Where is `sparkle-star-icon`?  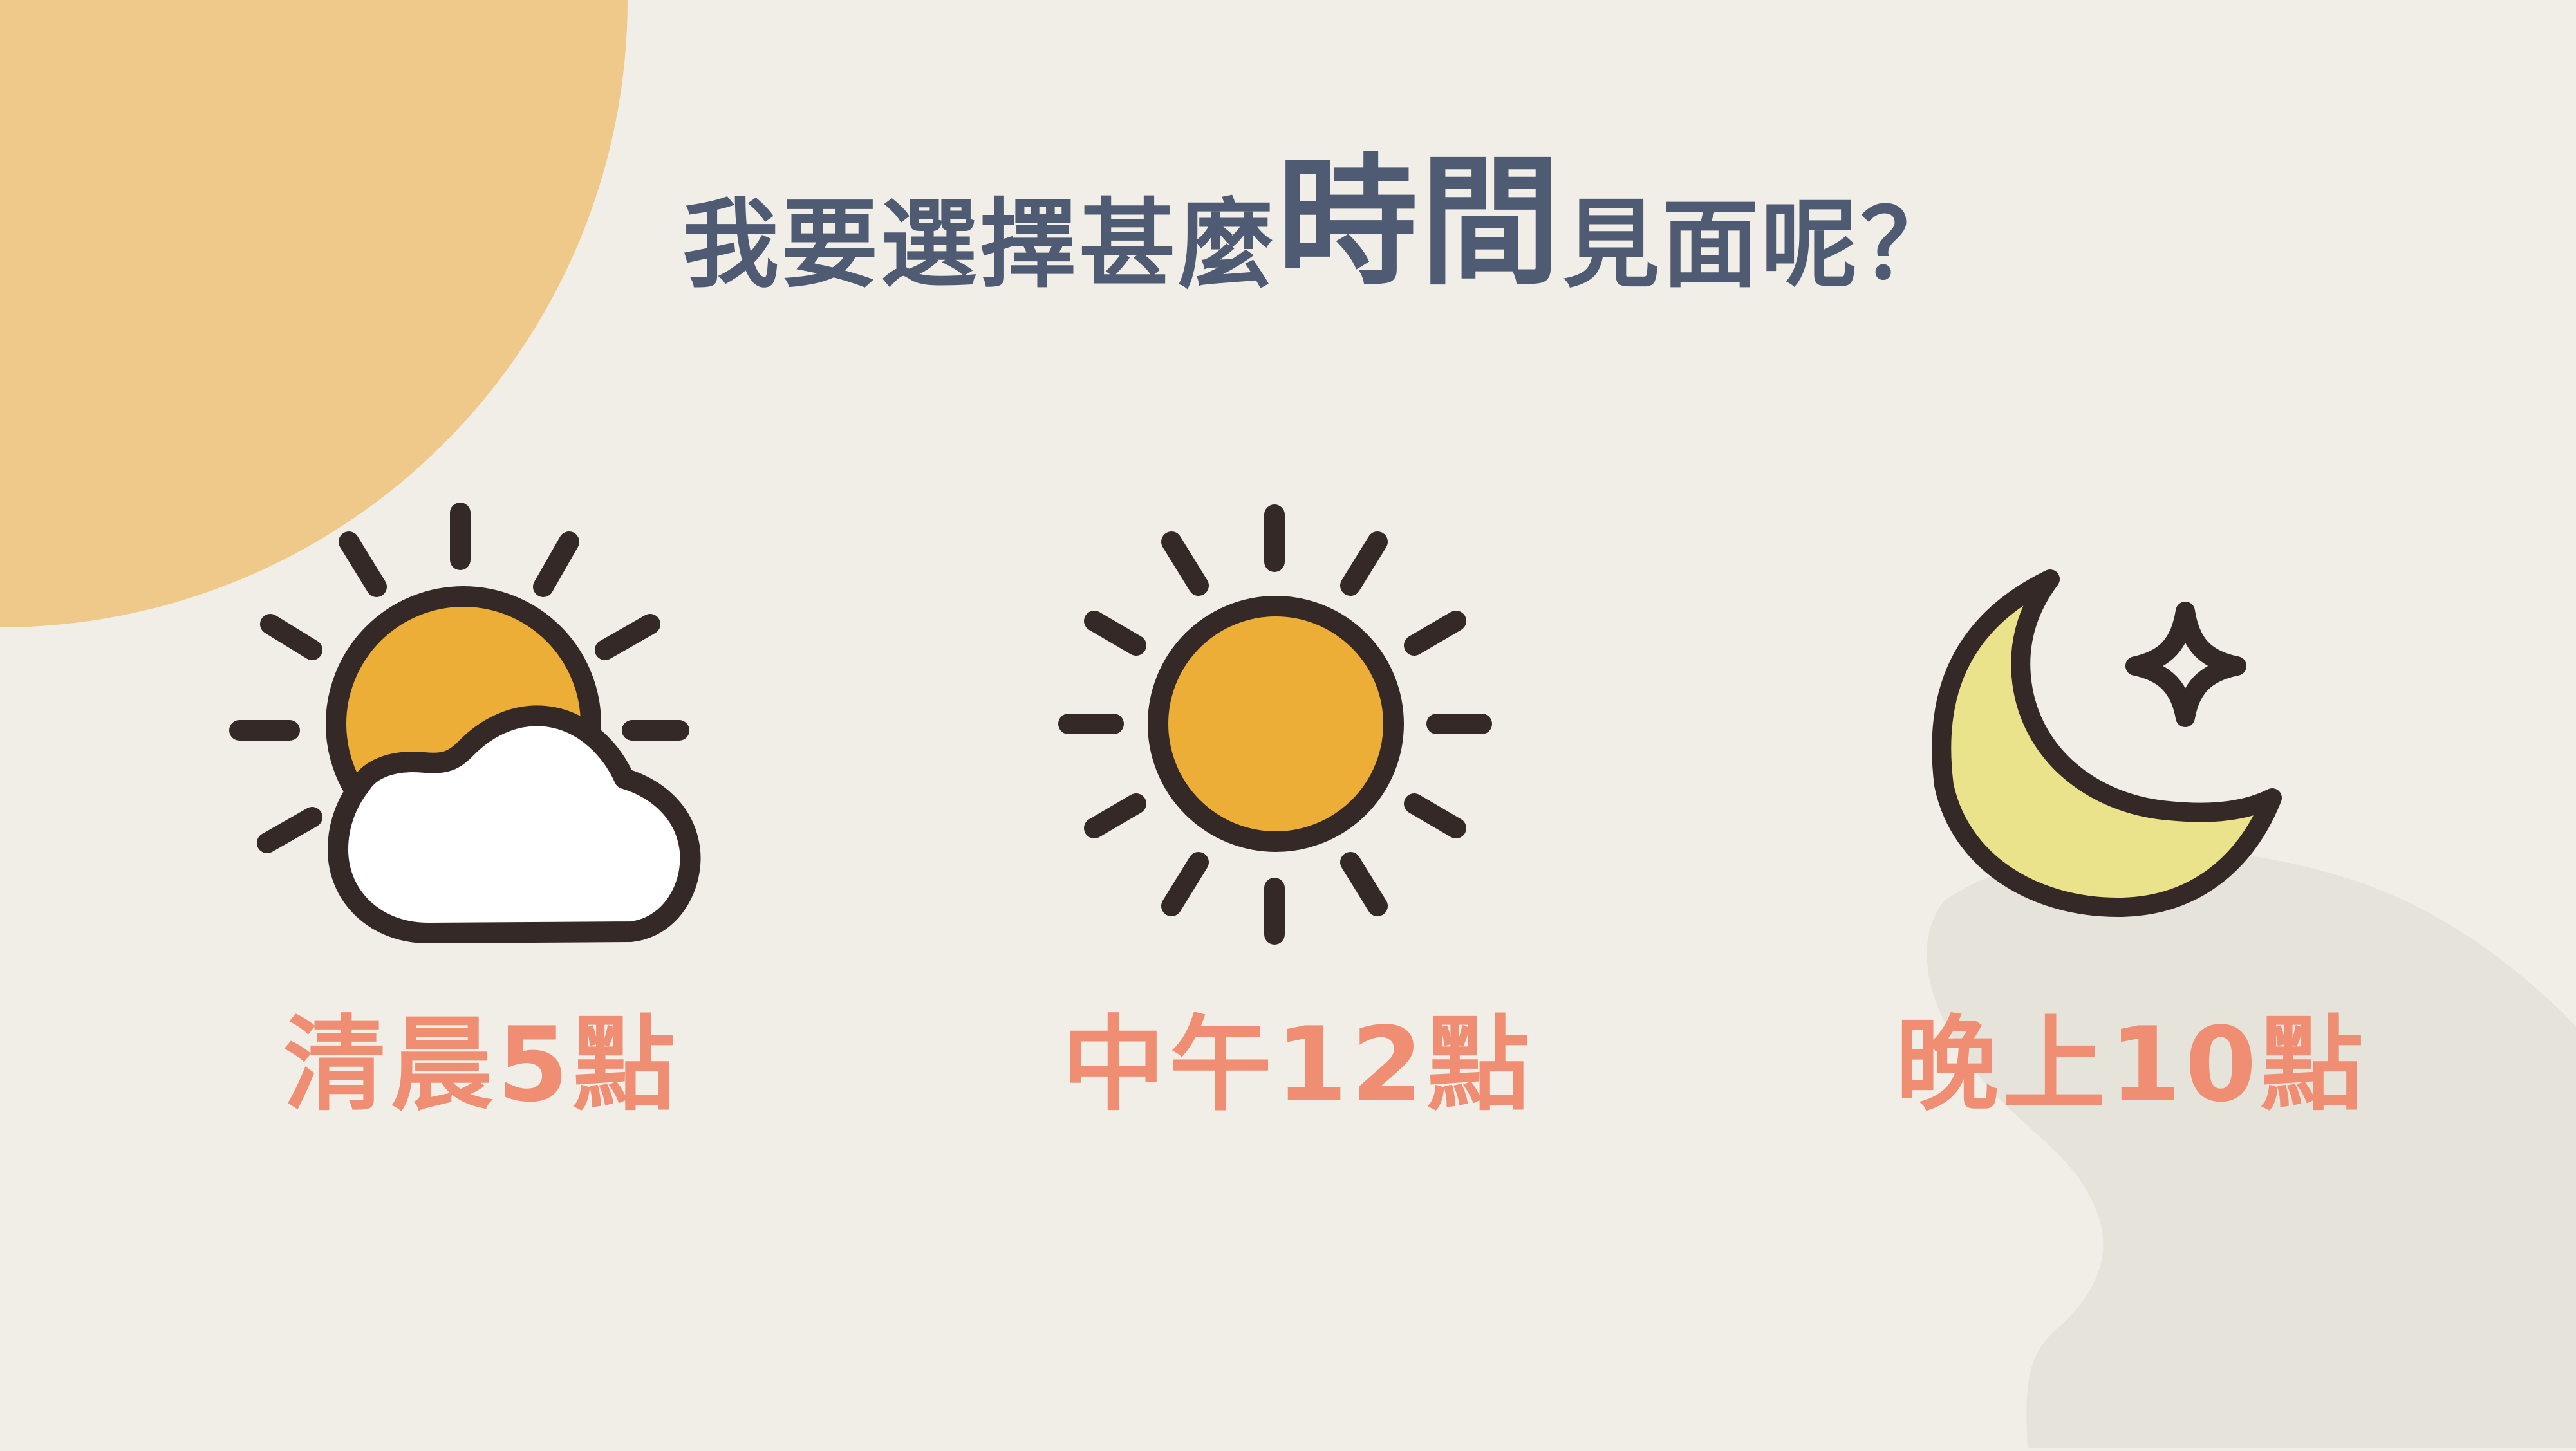
sparkle-star-icon is located at coordinates (2185, 664).